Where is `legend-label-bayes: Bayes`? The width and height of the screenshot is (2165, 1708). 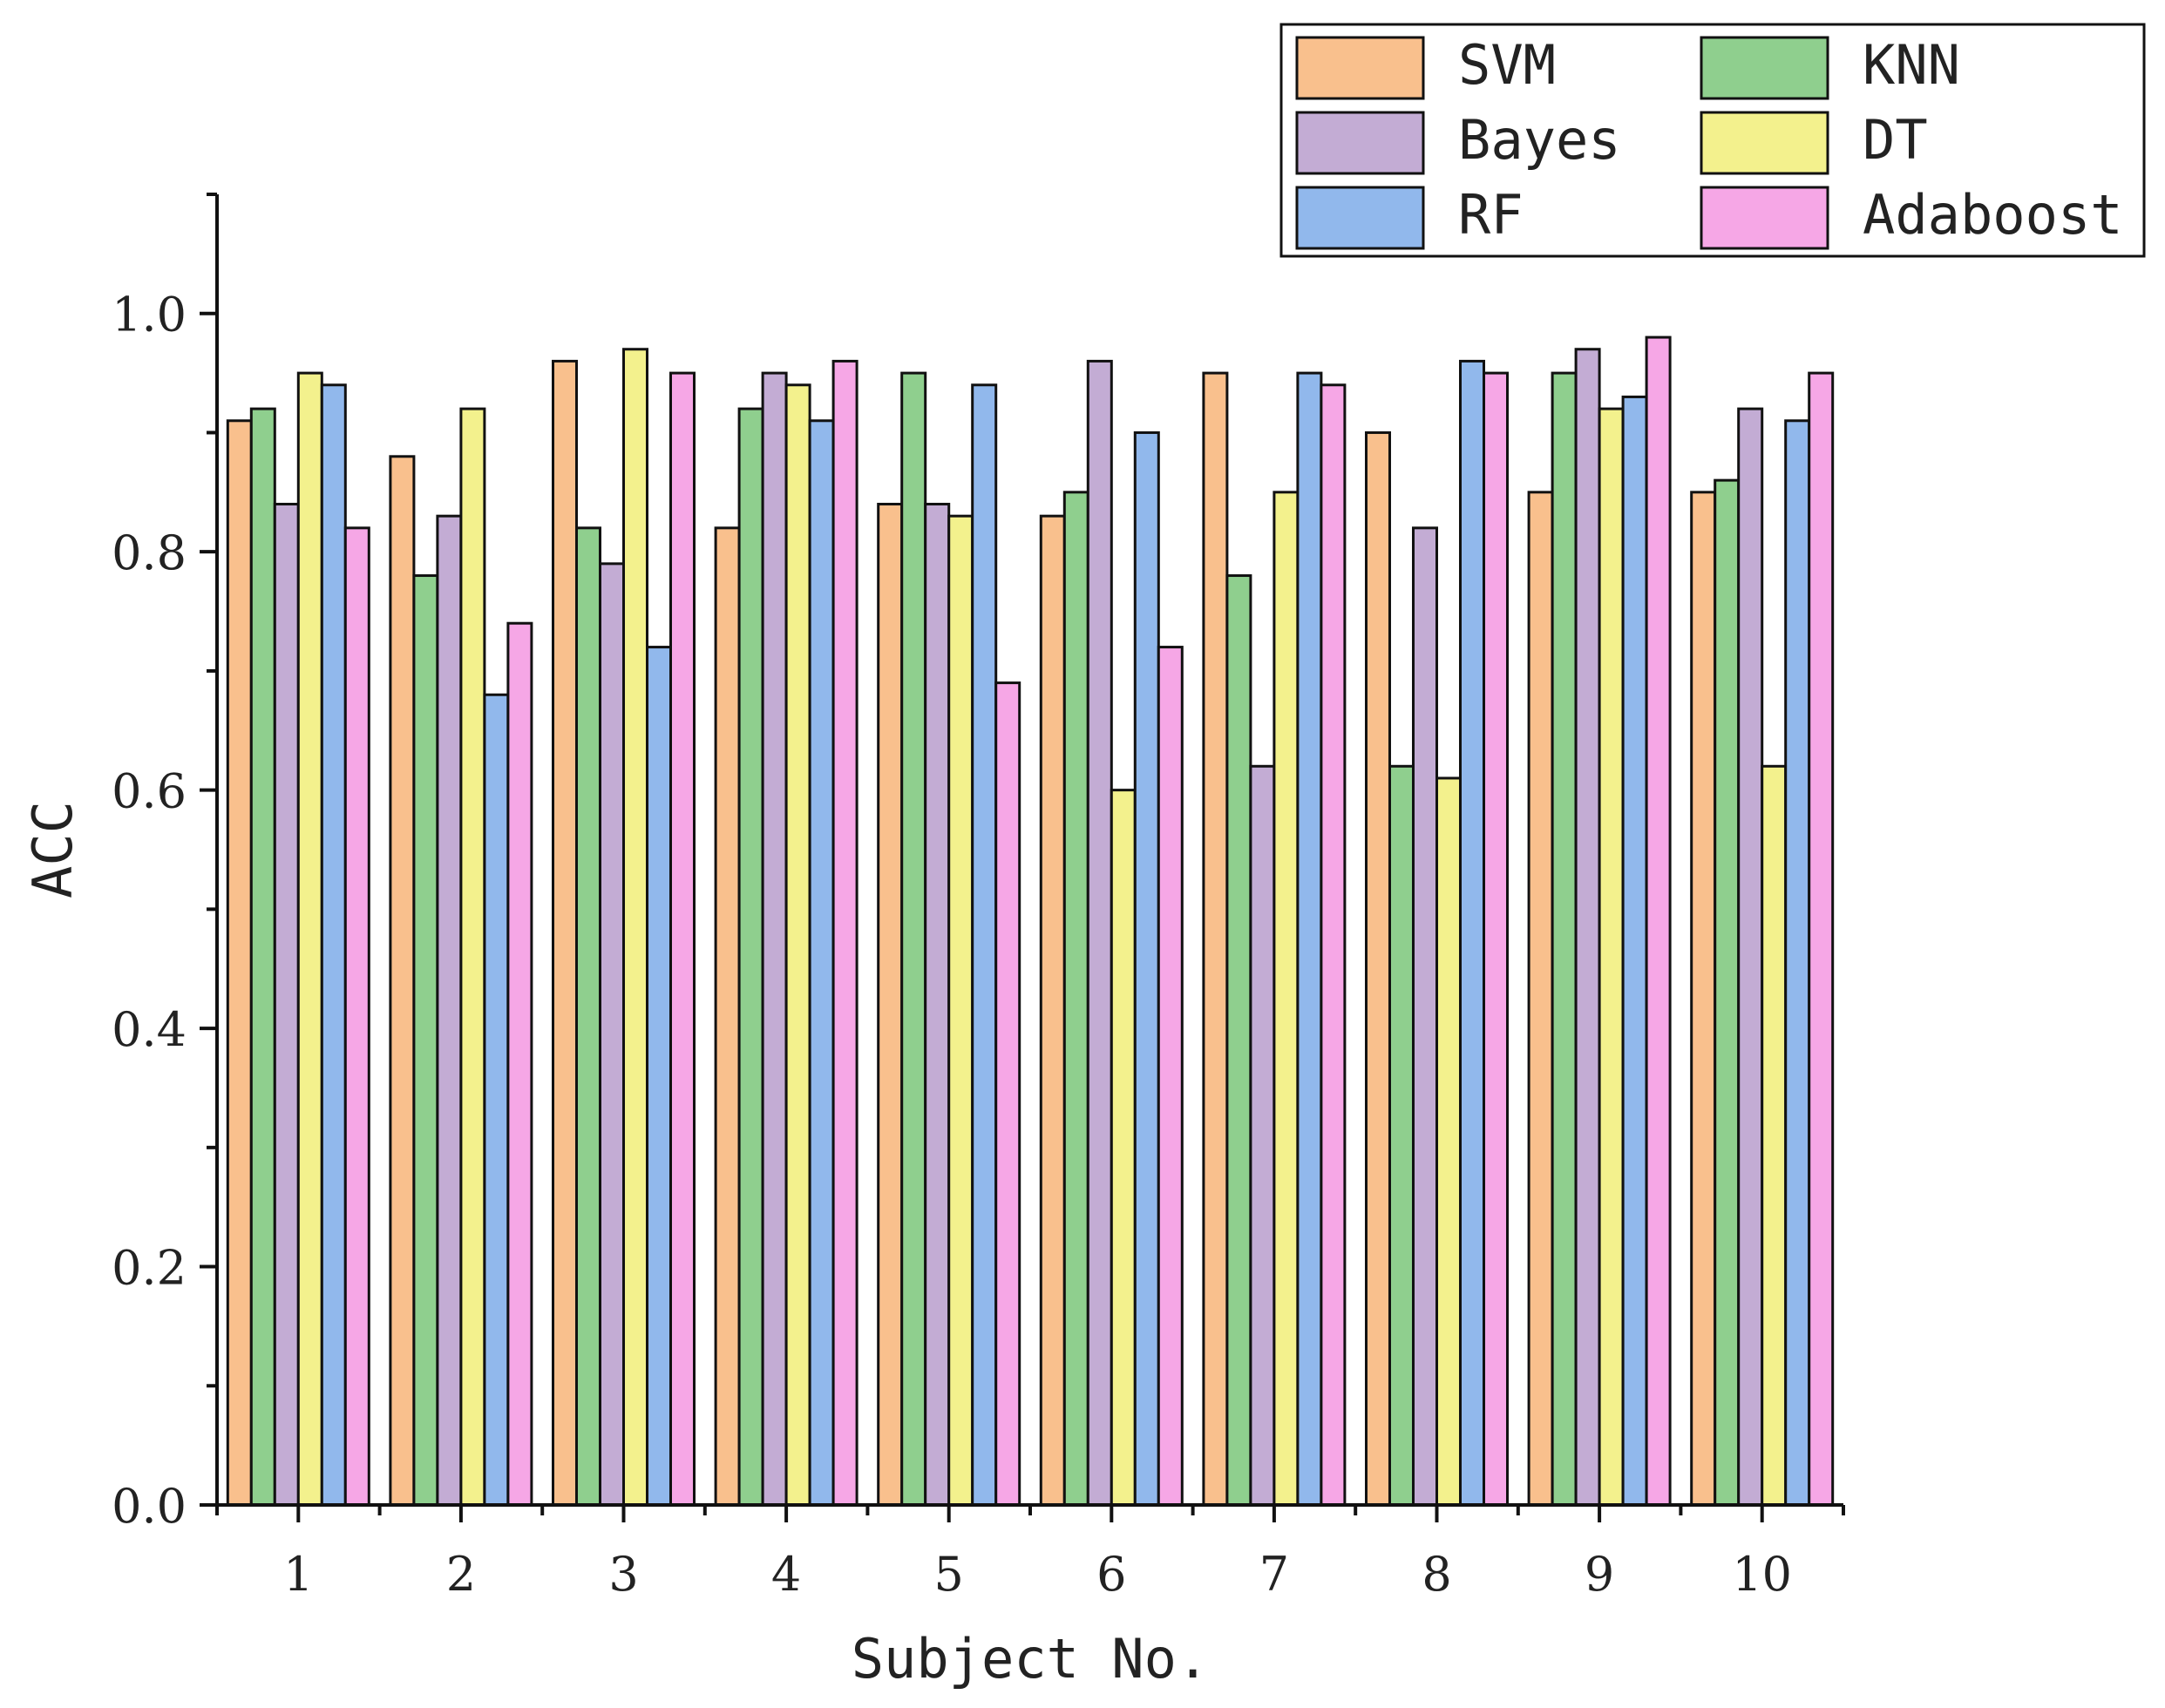 legend-label-bayes: Bayes is located at coordinates (1539, 140).